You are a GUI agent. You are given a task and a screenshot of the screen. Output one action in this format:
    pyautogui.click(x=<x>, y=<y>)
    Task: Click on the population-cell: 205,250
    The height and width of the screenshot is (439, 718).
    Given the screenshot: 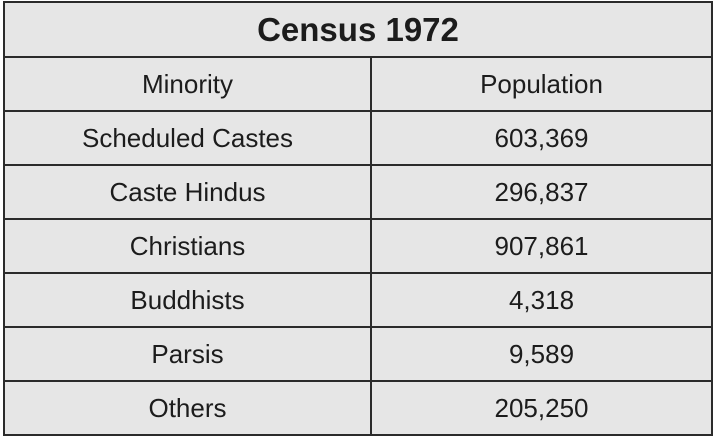 What is the action you would take?
    pyautogui.click(x=541, y=408)
    